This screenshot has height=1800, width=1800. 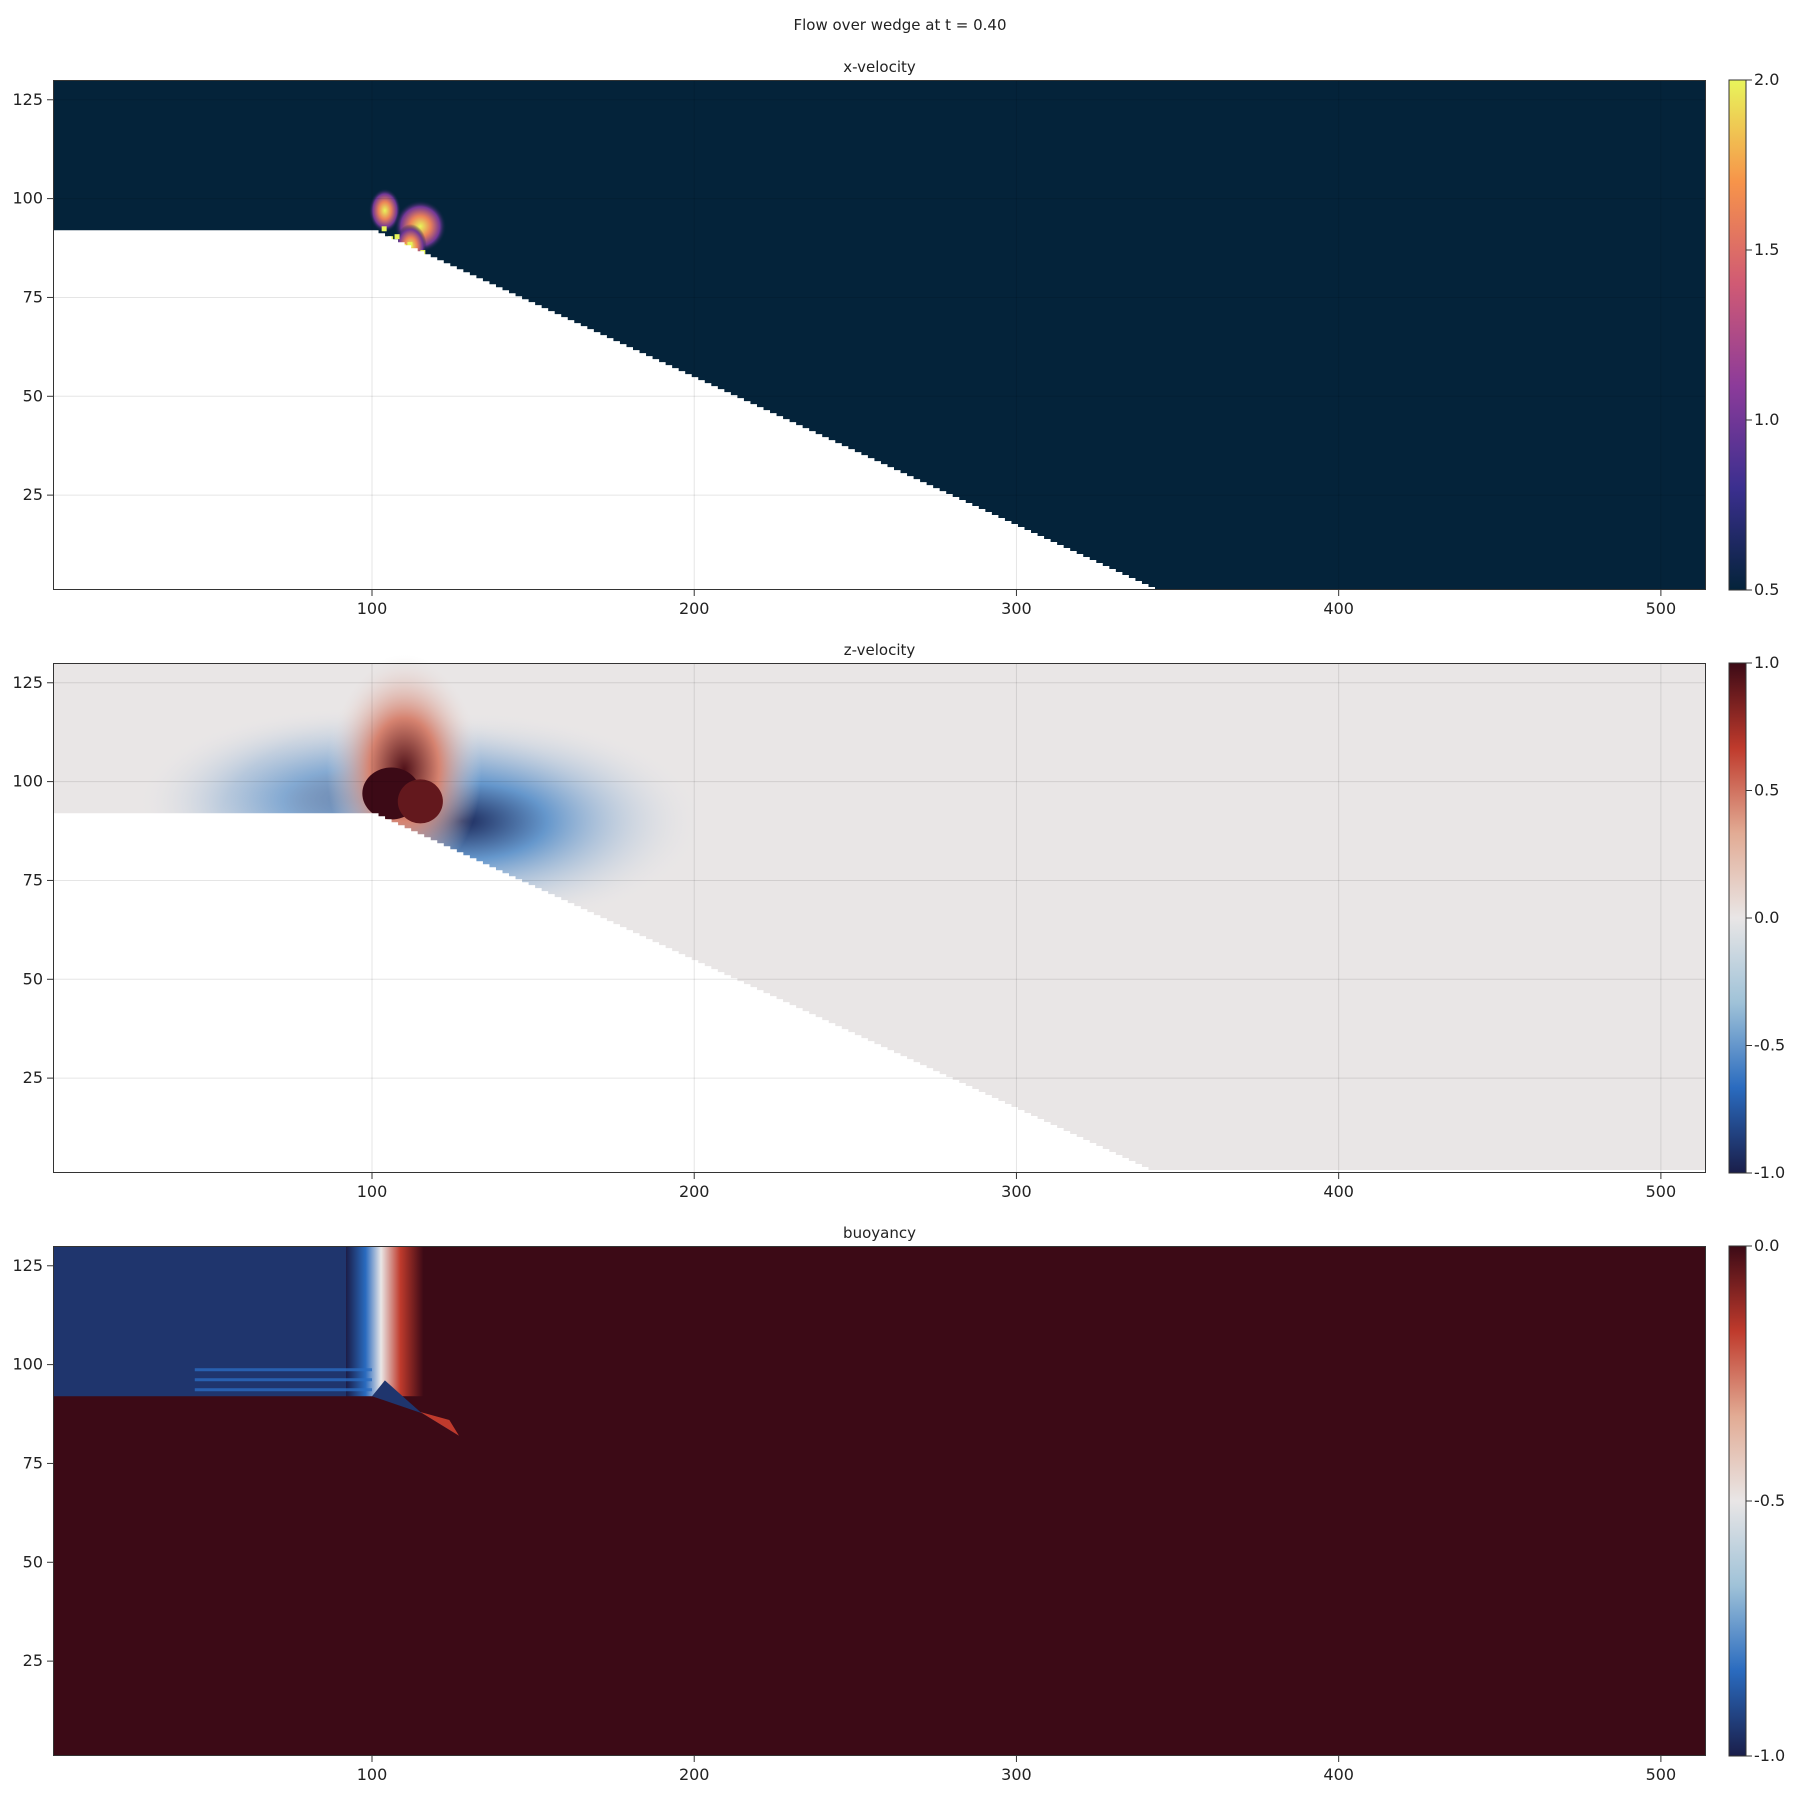 I want to click on colorbar-x-velocity: 0.5 1.0 1.5 2.0, so click(x=1753, y=334).